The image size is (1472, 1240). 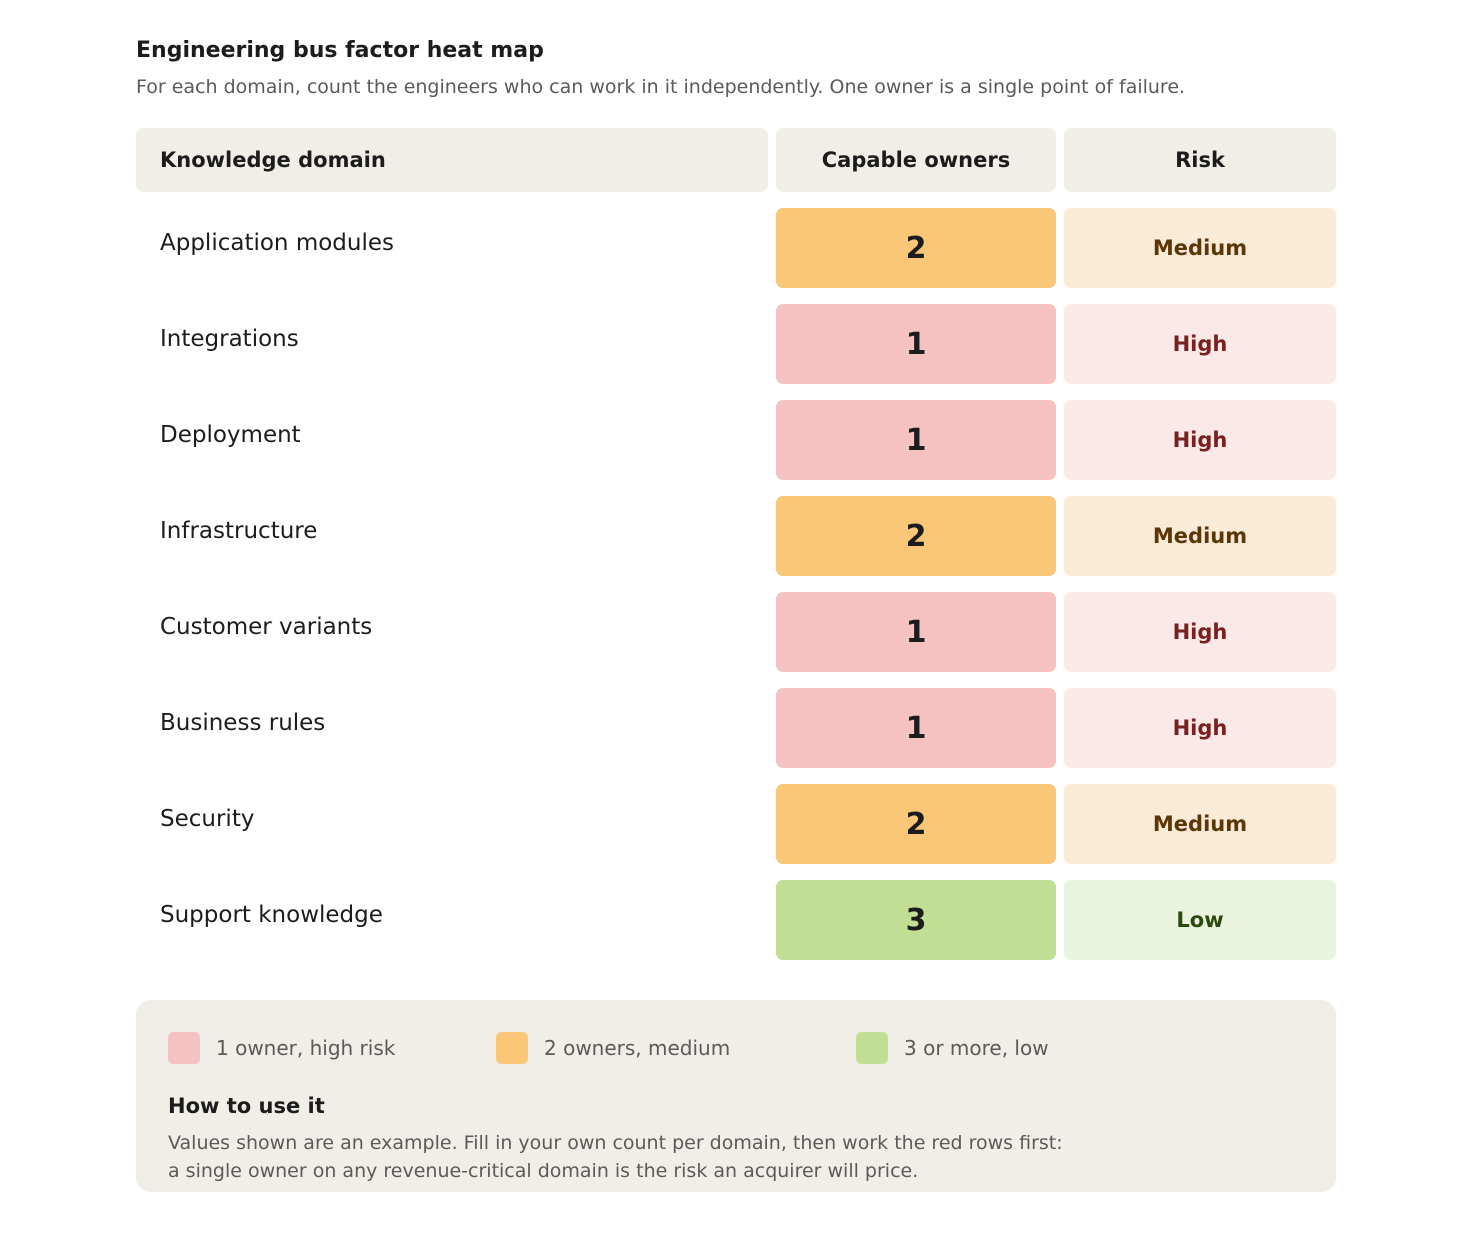 What do you see at coordinates (637, 1048) in the screenshot?
I see `legend-label-medium: 2 owners, medium` at bounding box center [637, 1048].